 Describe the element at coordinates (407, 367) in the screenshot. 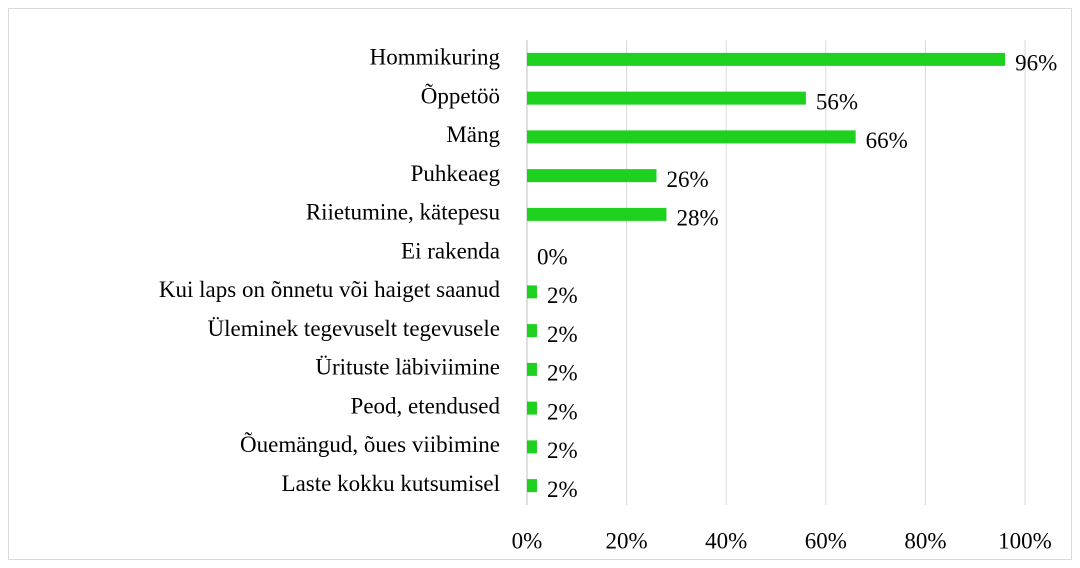

I see `y-tick-label: Ürituste läbiviimine` at that location.